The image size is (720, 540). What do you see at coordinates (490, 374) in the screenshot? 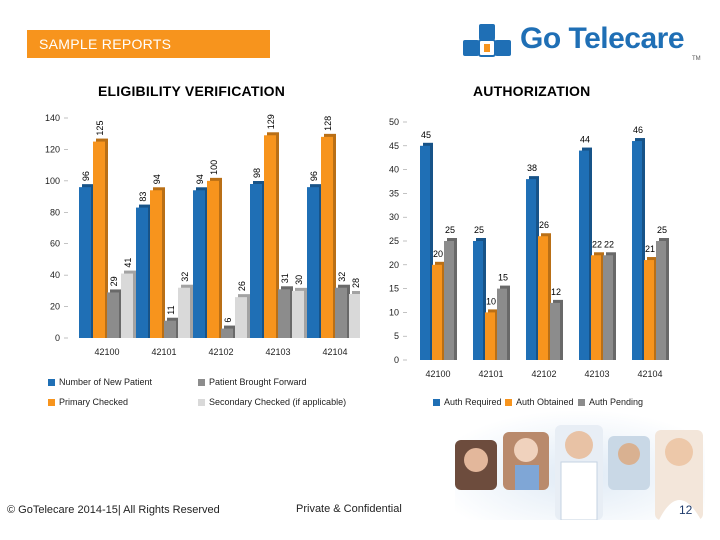
I see `authorization-category-label: 42101` at bounding box center [490, 374].